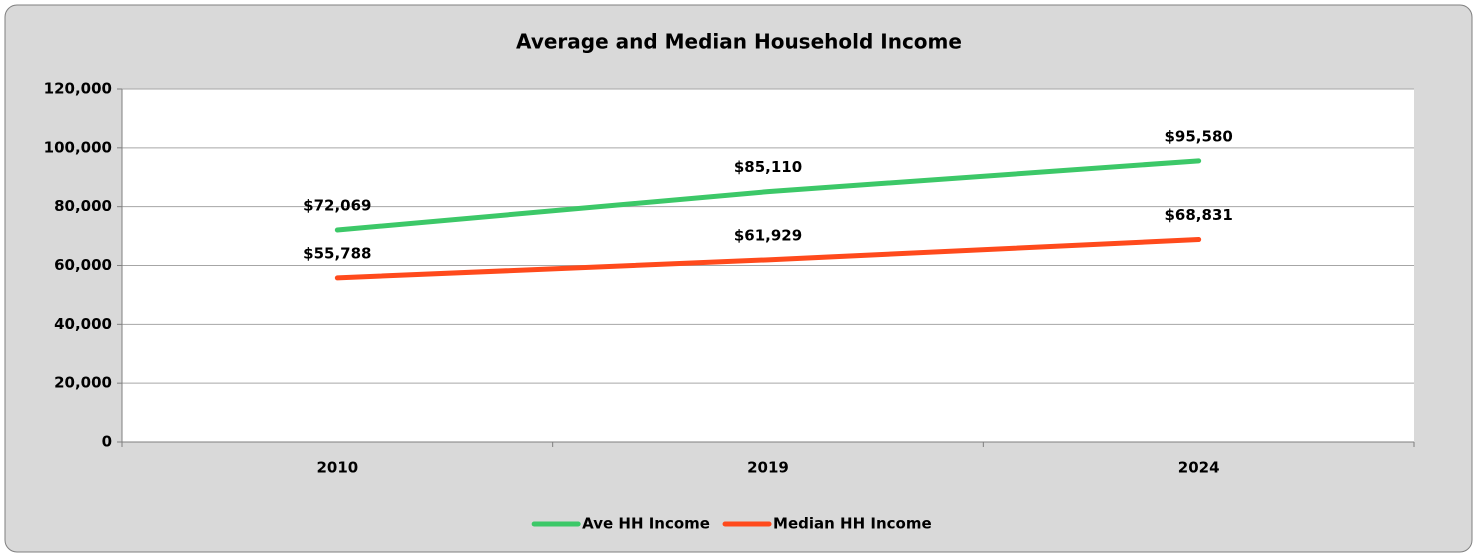  I want to click on y-tick-label: 100,000, so click(78, 147).